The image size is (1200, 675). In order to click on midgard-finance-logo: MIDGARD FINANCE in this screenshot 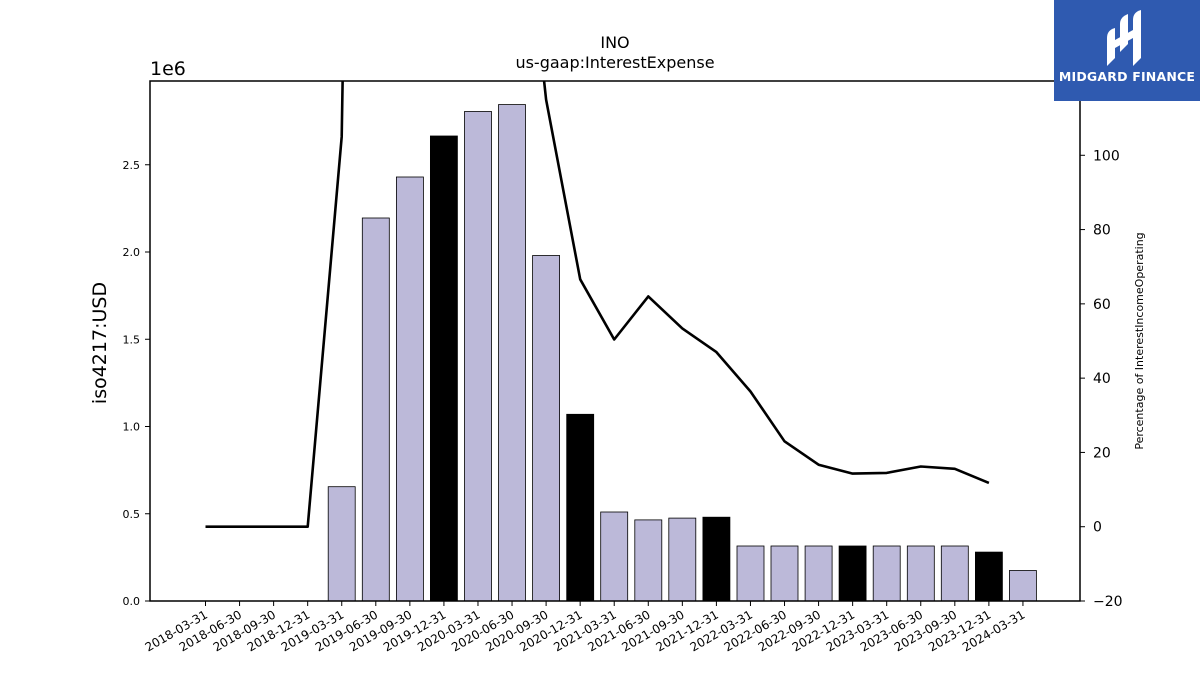, I will do `click(1127, 50)`.